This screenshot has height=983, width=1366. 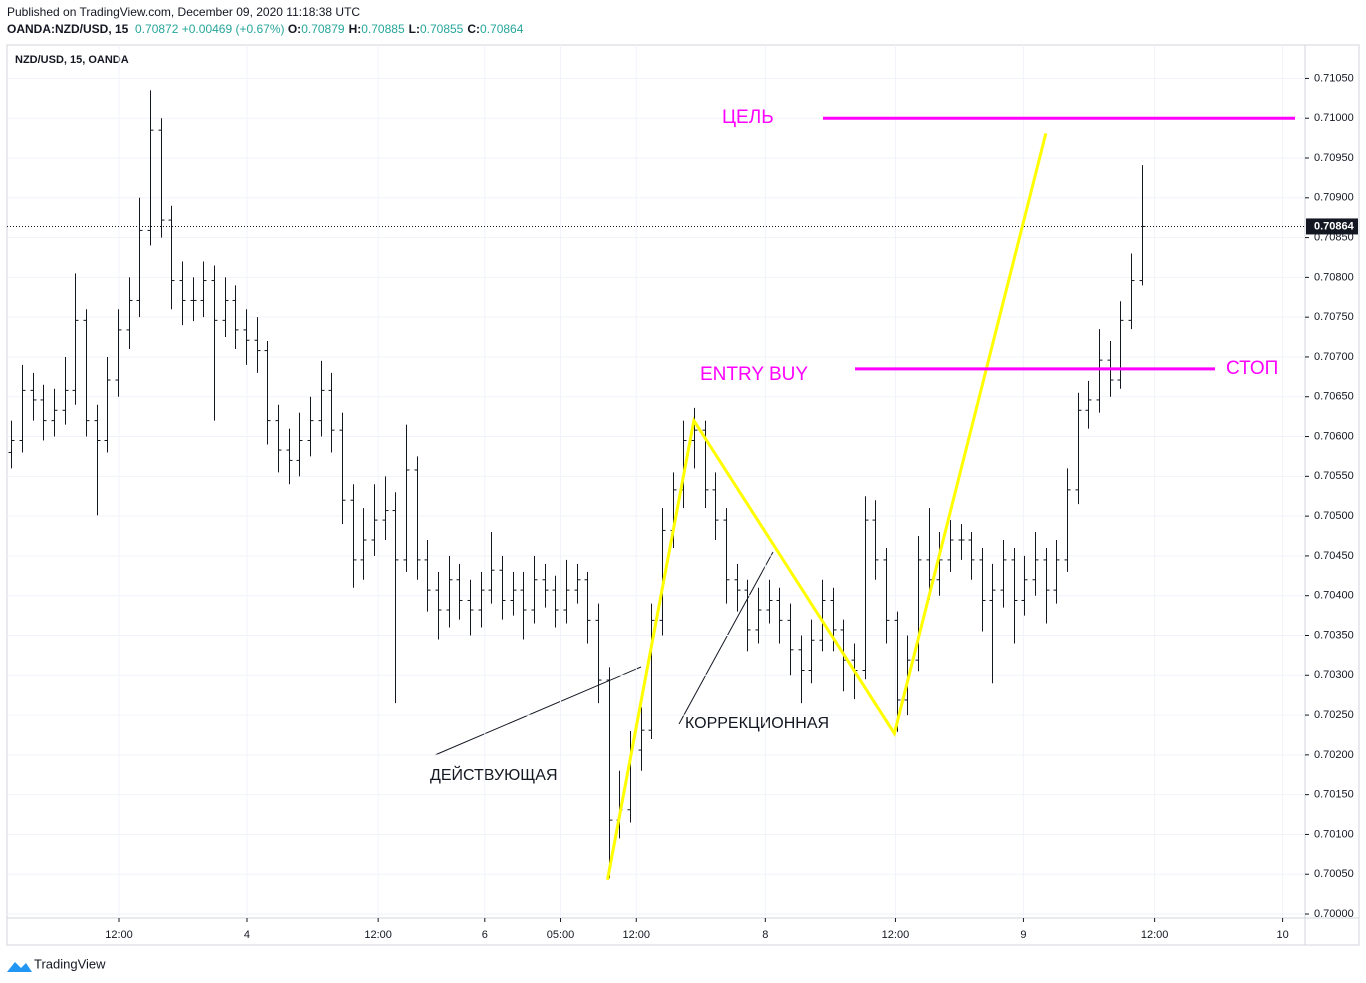 I want to click on y-tick-label: 0.70650, so click(x=1334, y=397).